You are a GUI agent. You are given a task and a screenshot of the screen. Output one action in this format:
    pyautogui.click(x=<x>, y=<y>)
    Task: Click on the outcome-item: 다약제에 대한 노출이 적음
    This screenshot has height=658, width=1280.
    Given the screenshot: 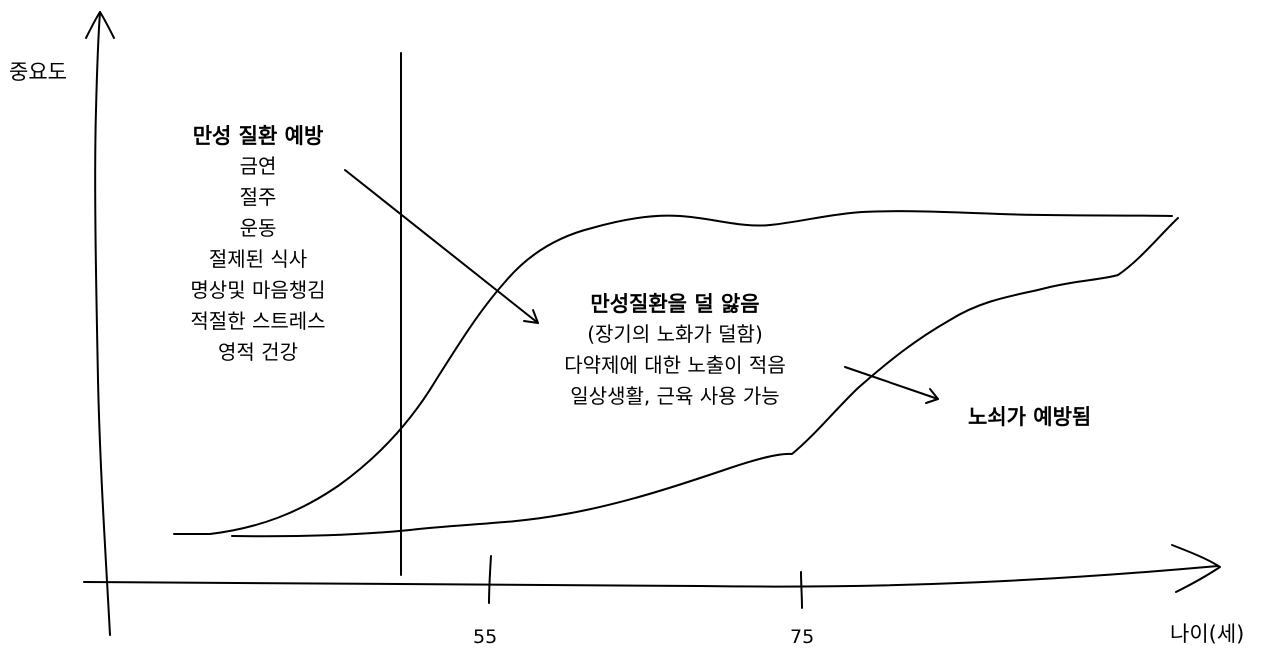 What is the action you would take?
    pyautogui.click(x=675, y=365)
    